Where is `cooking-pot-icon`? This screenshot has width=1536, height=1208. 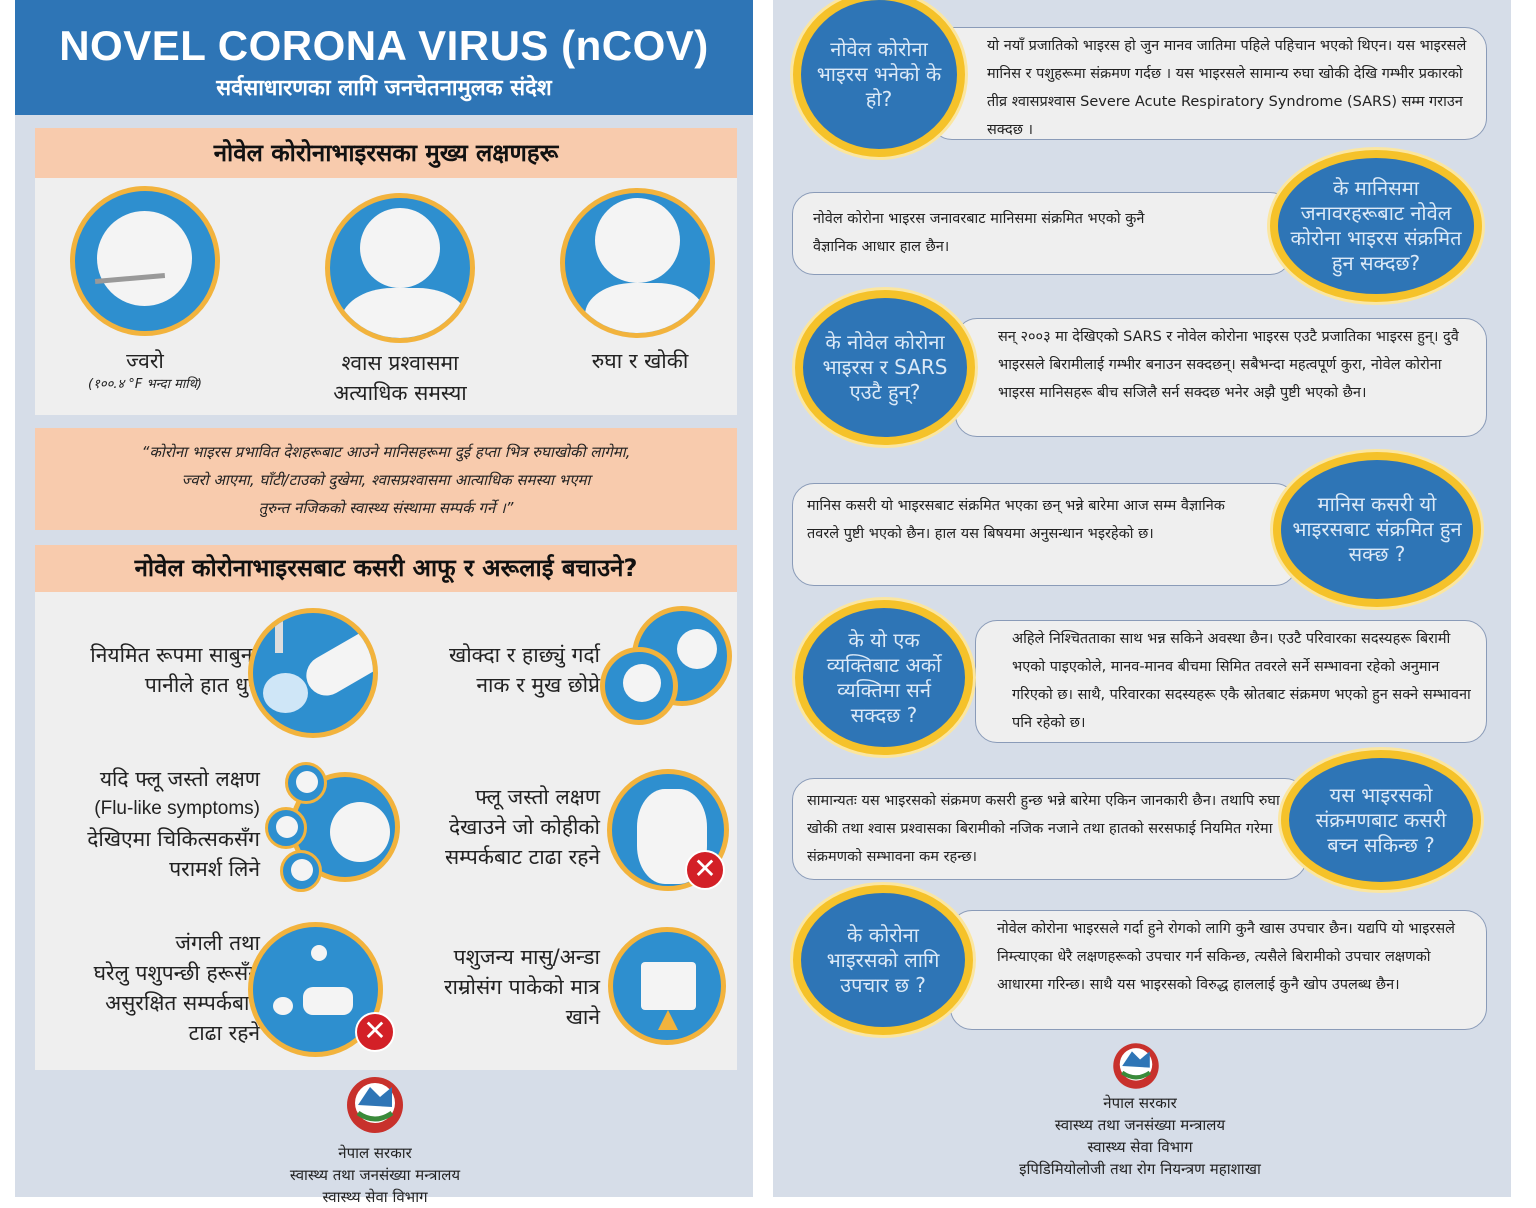
cooking-pot-icon is located at coordinates (667, 986).